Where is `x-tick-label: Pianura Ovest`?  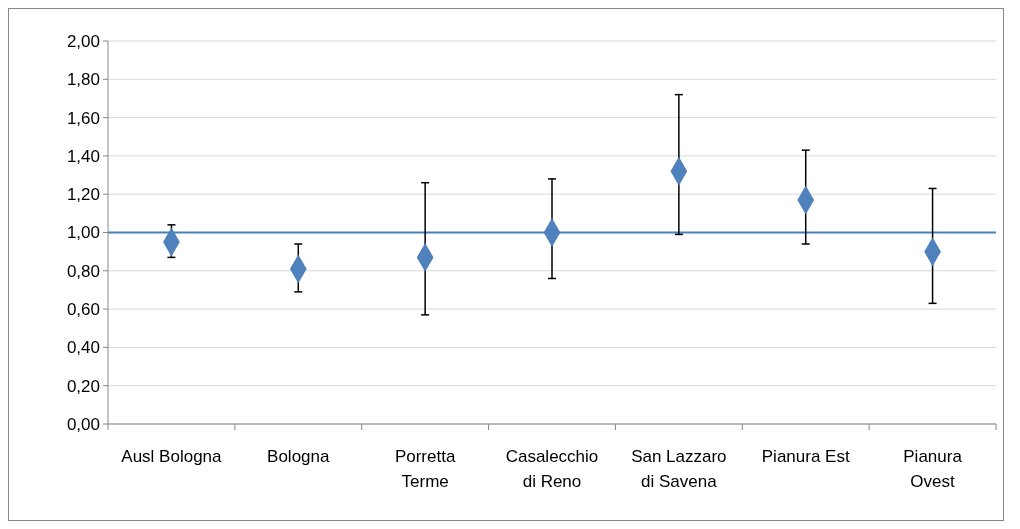 x-tick-label: Pianura Ovest is located at coordinates (933, 469).